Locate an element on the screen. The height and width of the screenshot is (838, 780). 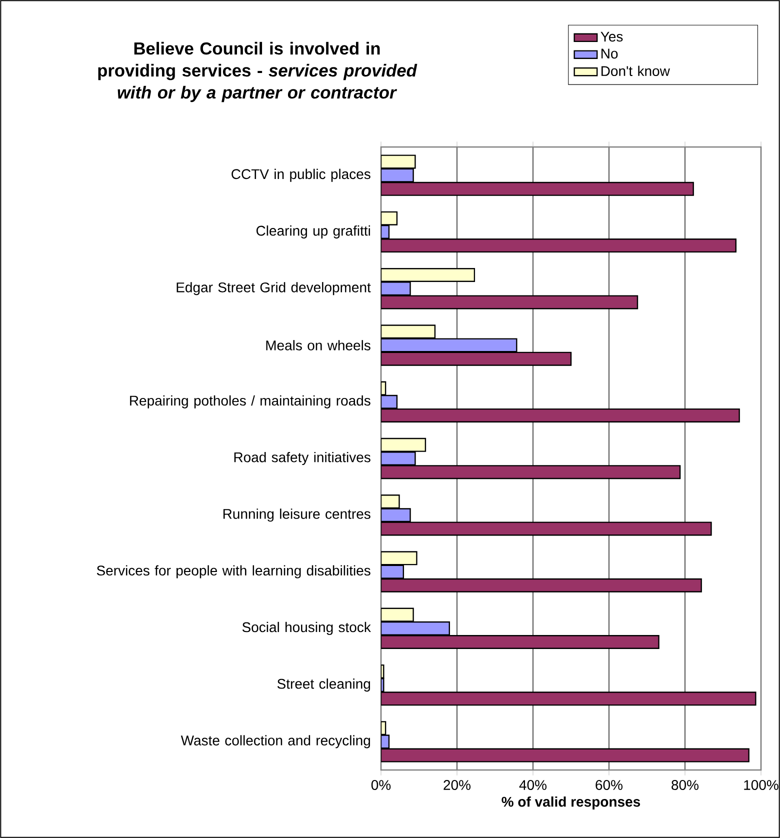
y-tick-label: Running leisure centres is located at coordinates (296, 515).